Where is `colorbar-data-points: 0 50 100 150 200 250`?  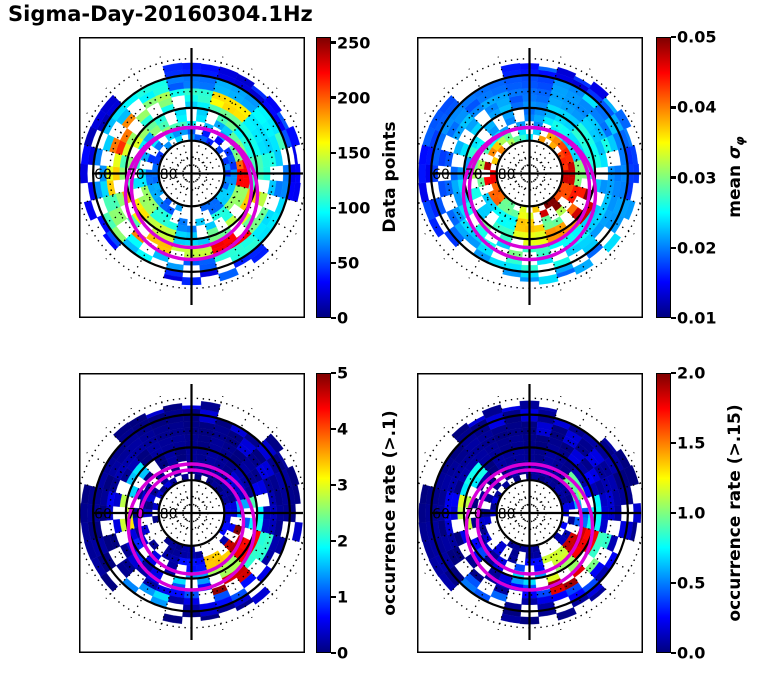
colorbar-data-points: 0 50 100 150 200 250 is located at coordinates (343, 180).